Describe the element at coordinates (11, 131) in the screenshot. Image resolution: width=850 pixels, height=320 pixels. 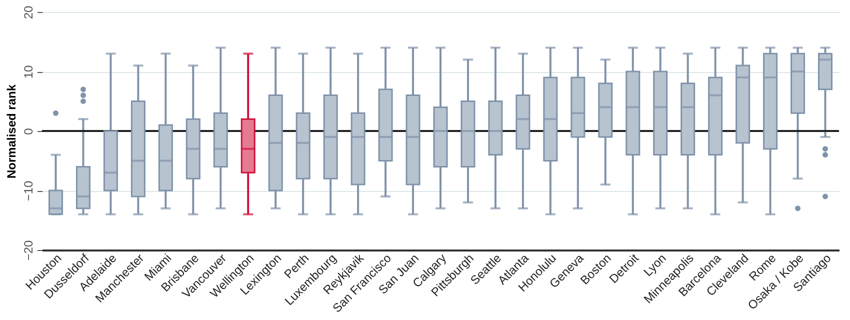
I see `y-axis-title: Normalised rank` at that location.